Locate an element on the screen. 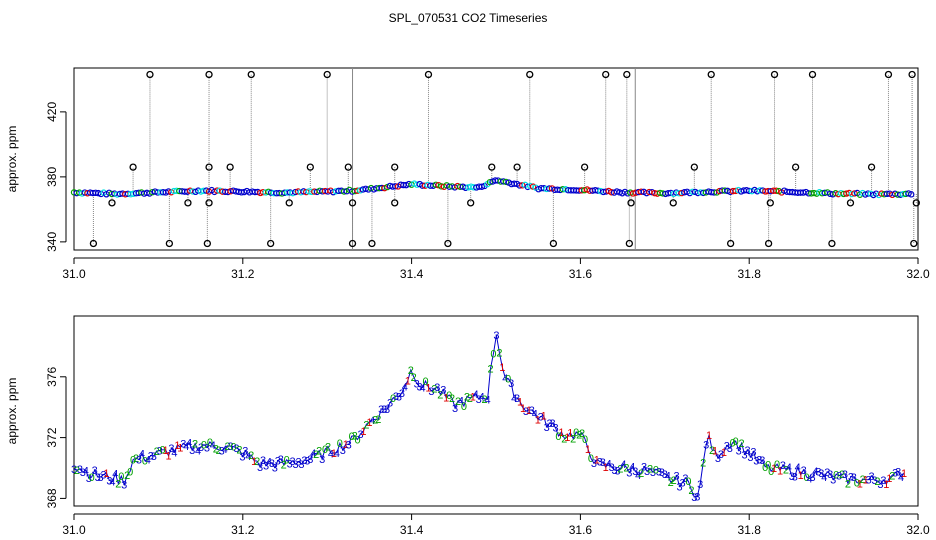 The height and width of the screenshot is (540, 936). top-y-axis-label: approx. ppm is located at coordinates (12, 159).